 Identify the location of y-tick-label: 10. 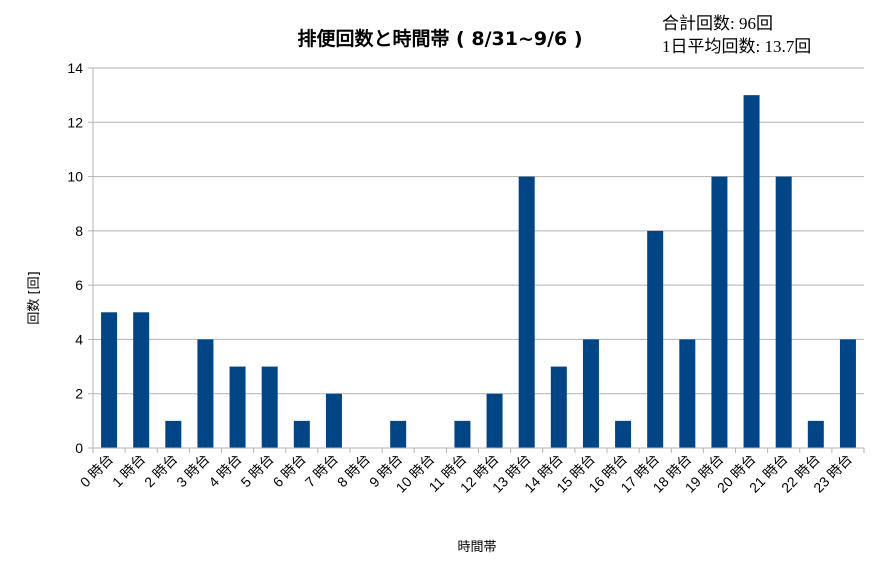
(75, 177).